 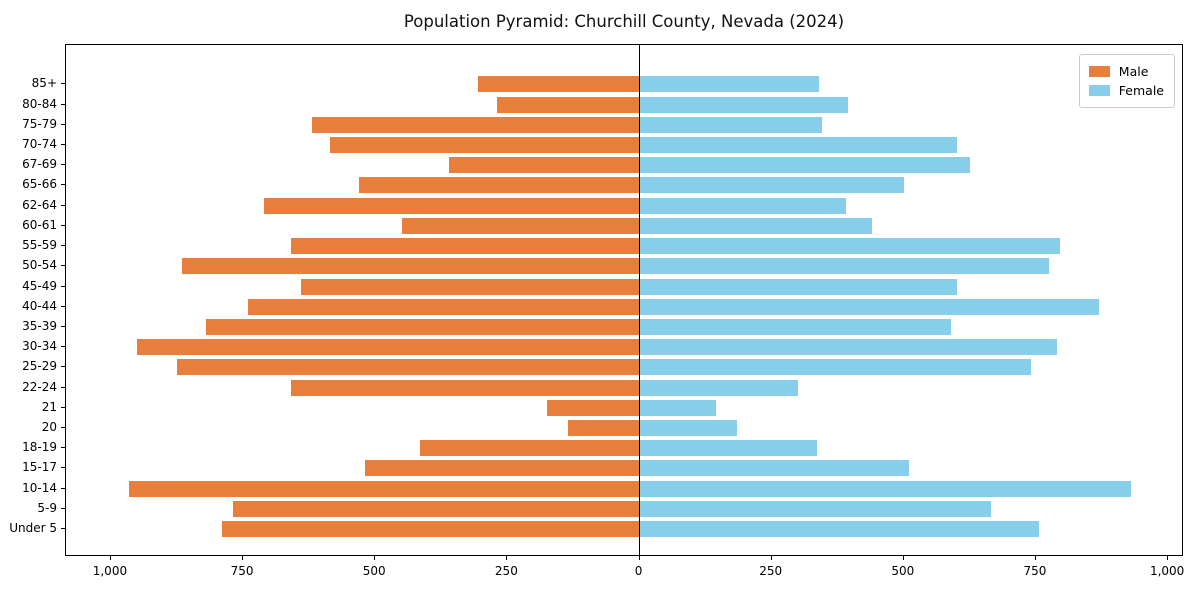 What do you see at coordinates (639, 300) in the screenshot?
I see `center-axis-line` at bounding box center [639, 300].